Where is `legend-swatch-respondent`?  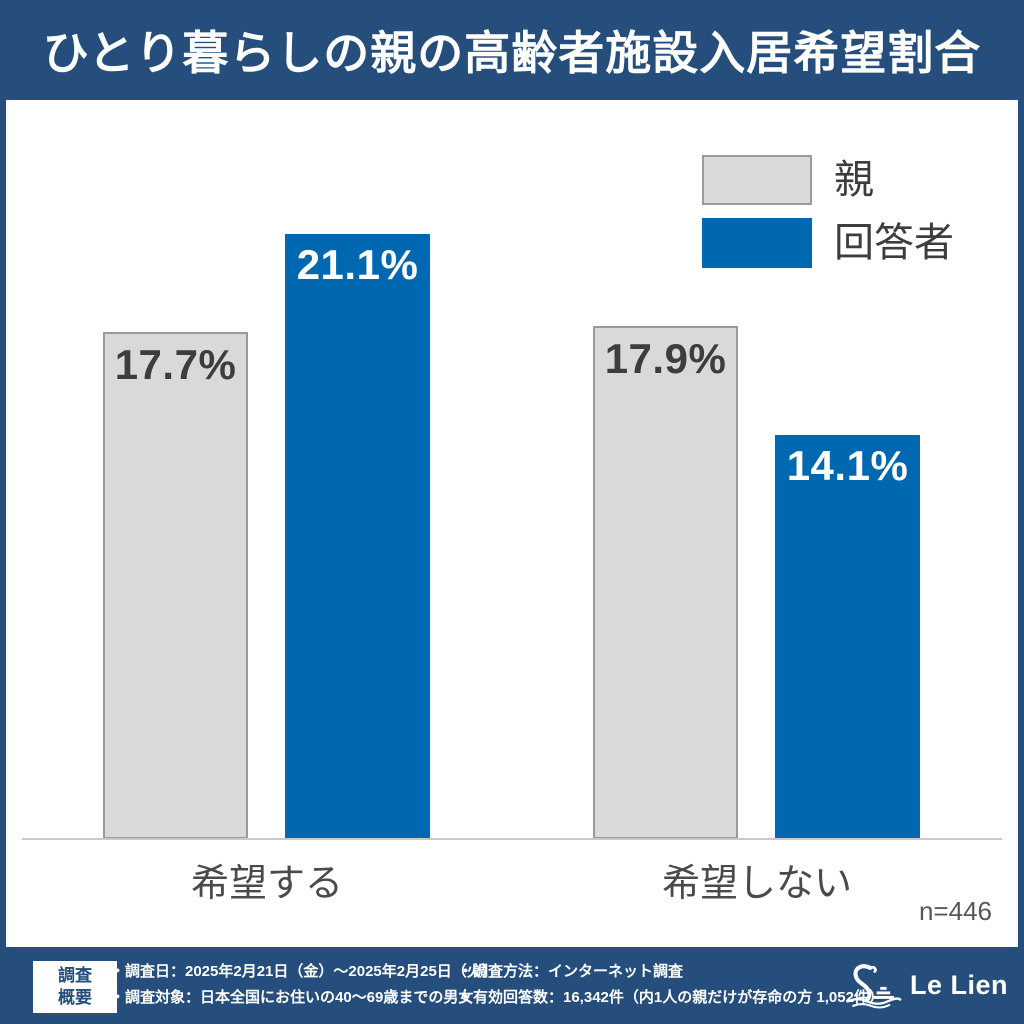
legend-swatch-respondent is located at coordinates (757, 243).